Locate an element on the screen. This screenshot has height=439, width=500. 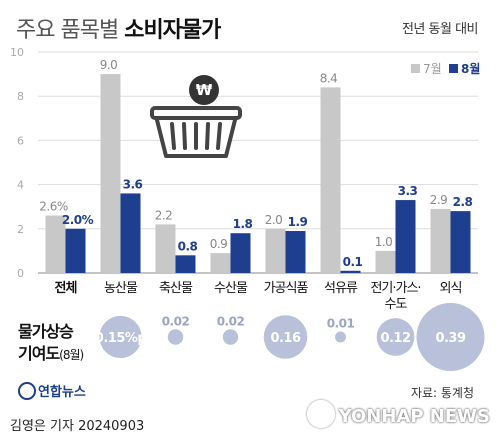
y-tick-label: 6 is located at coordinates (20, 140).